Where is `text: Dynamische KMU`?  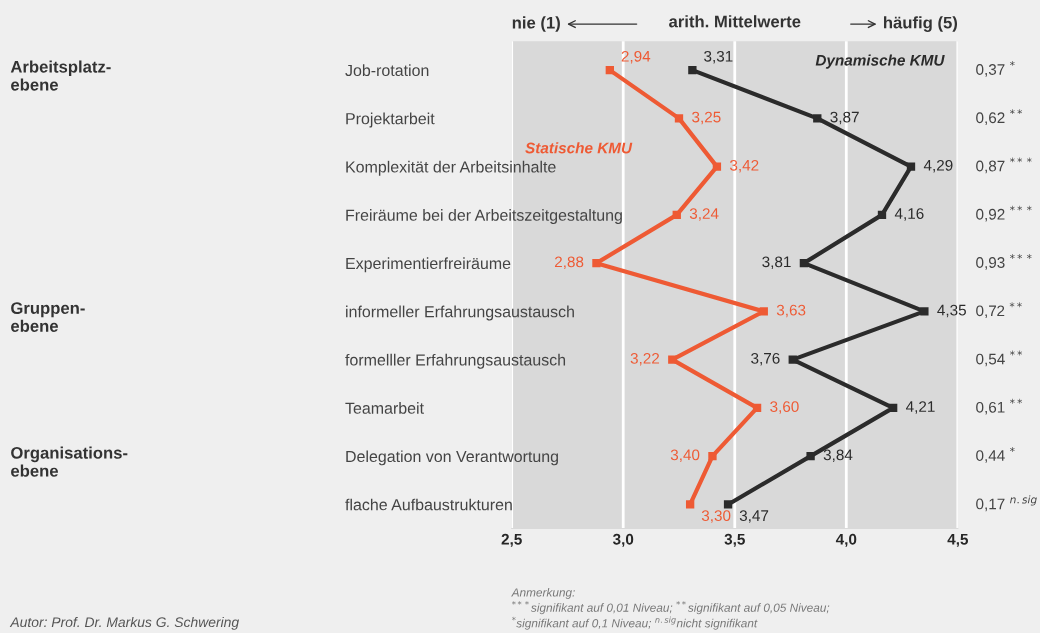 text: Dynamische KMU is located at coordinates (880, 61).